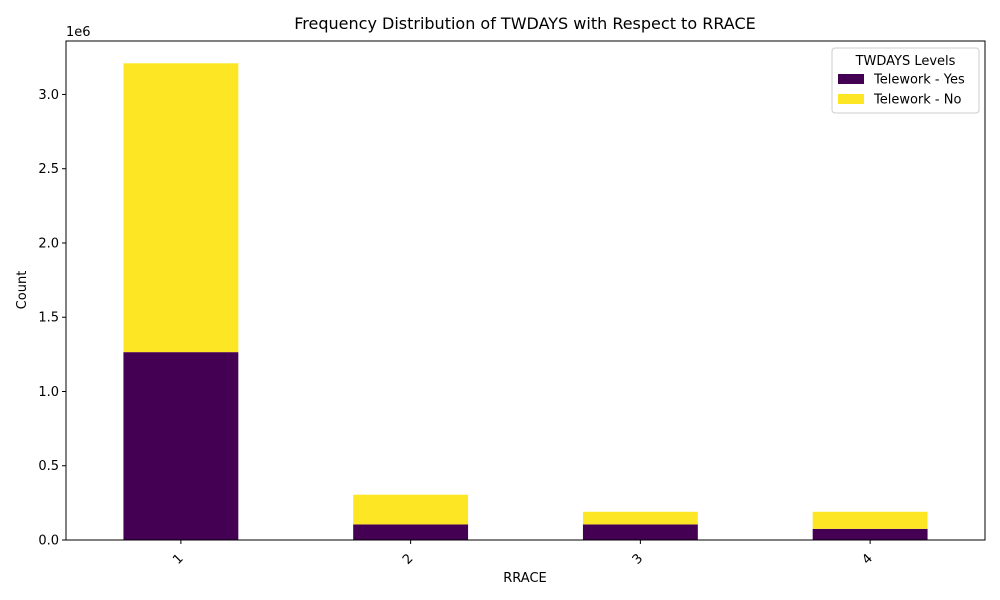  What do you see at coordinates (48, 466) in the screenshot?
I see `y-tick-label: 0.5` at bounding box center [48, 466].